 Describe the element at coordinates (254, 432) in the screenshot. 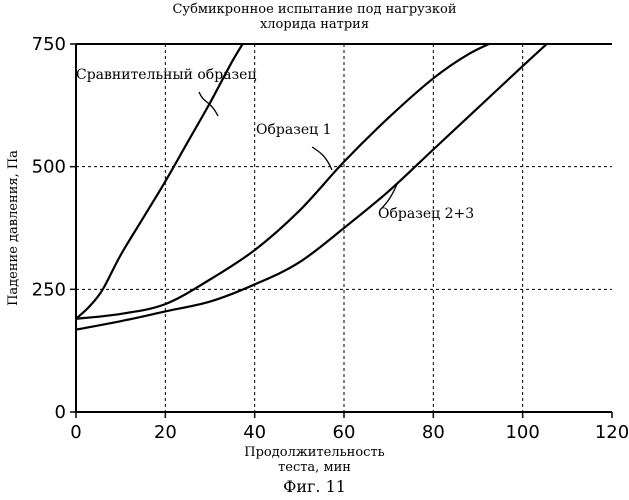

I see `x-tick-label: 40` at that location.